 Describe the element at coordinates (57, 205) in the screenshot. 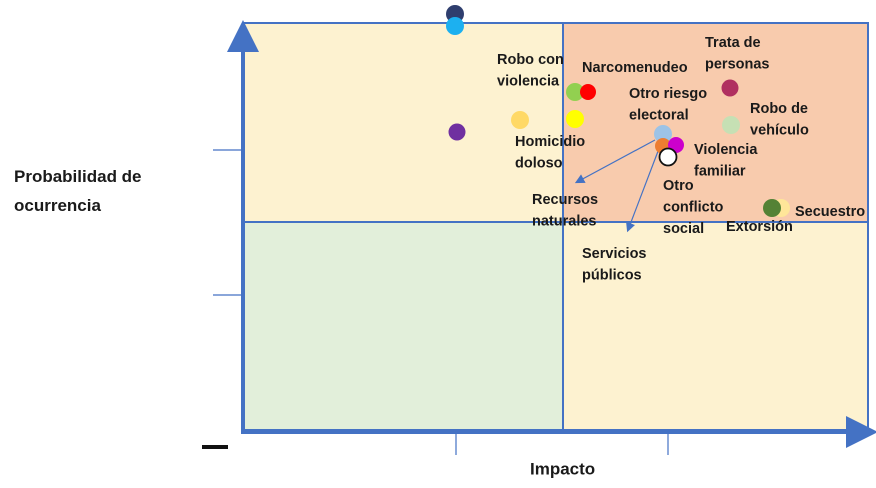

I see `y-axis-label-line: ocurrencia` at that location.